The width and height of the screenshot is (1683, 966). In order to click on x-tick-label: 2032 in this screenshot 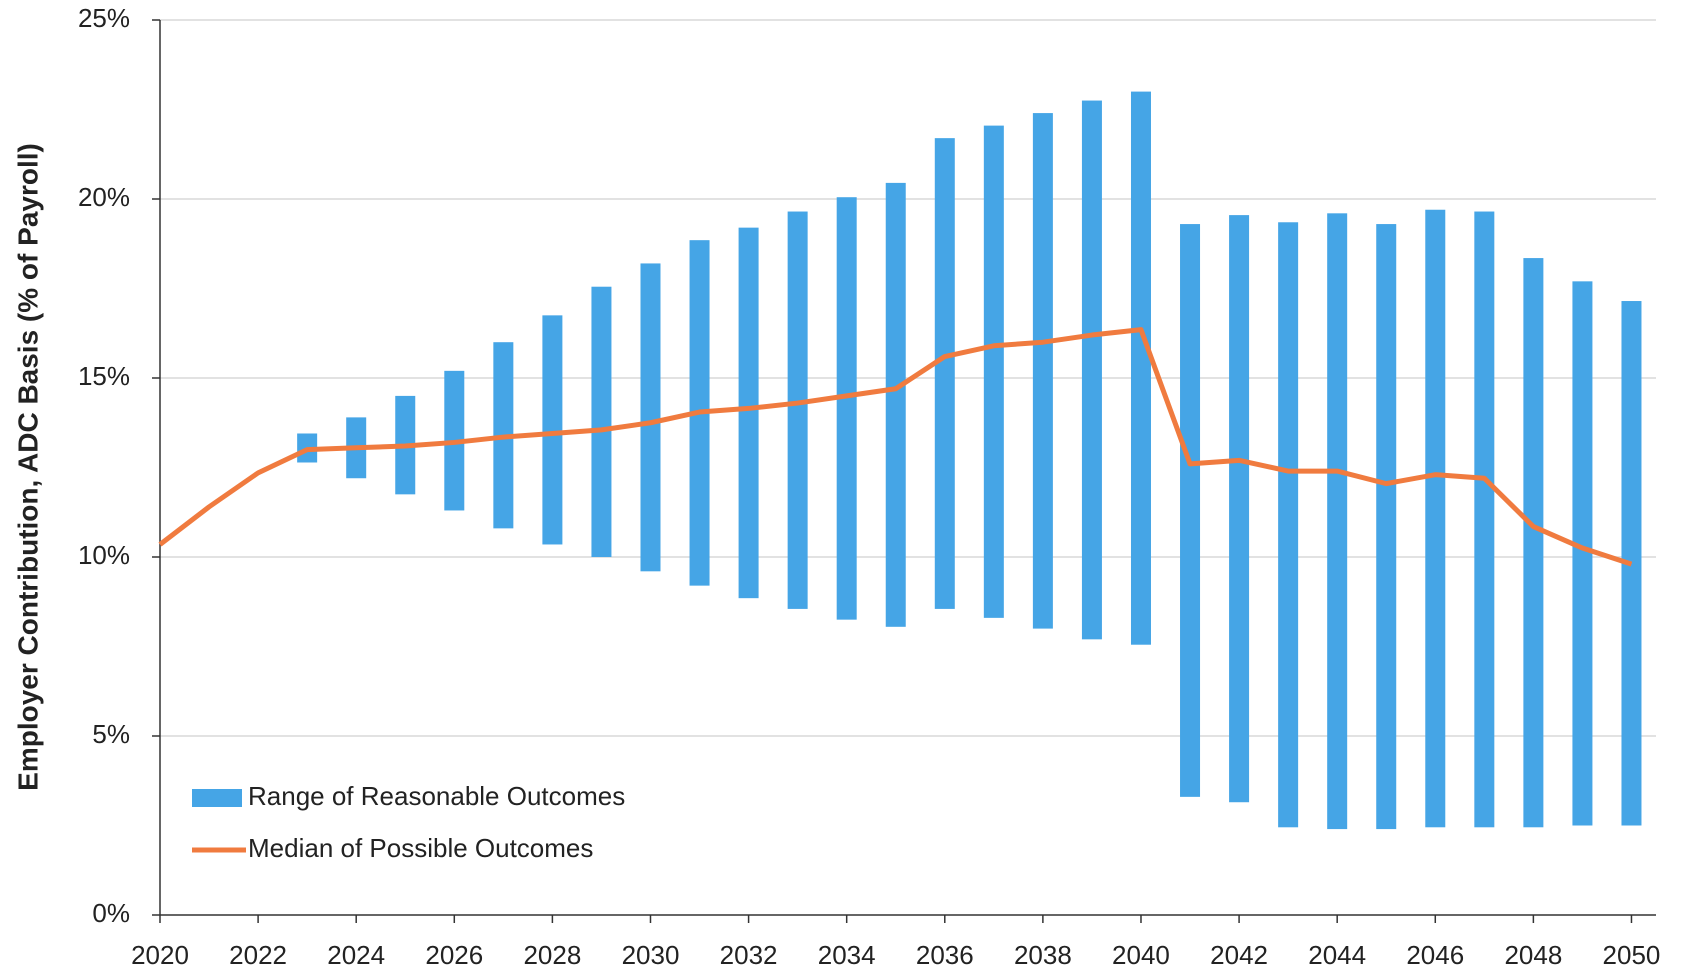, I will do `click(749, 953)`.